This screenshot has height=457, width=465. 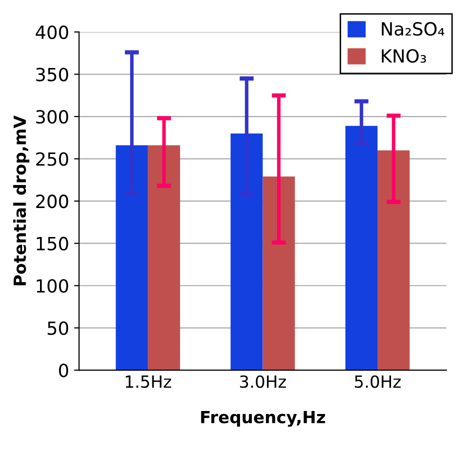 I want to click on legend-label: Na₂SO₄, so click(x=413, y=29).